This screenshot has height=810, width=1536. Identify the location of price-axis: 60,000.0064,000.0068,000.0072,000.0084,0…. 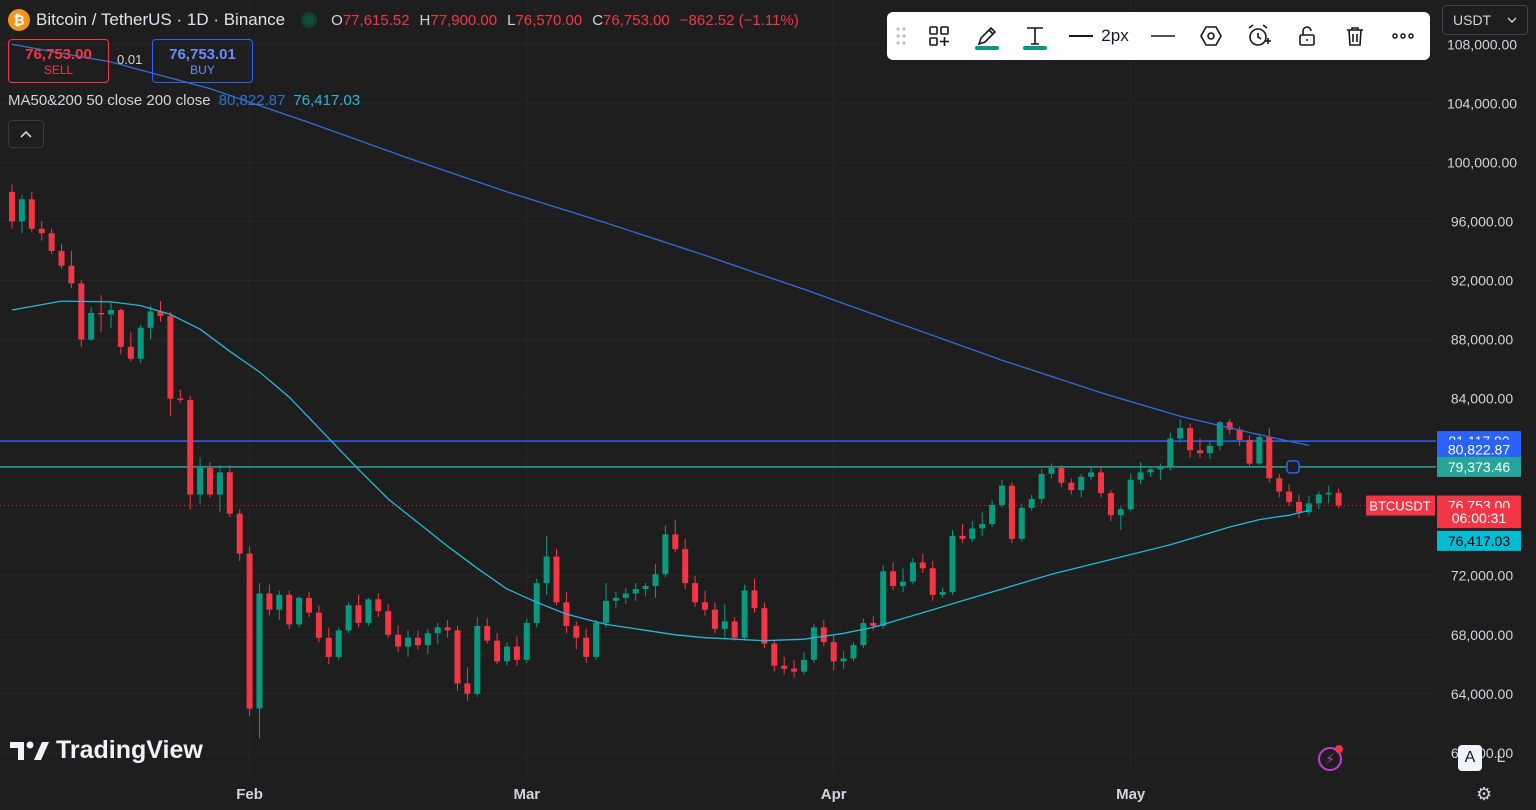
(1482, 398).